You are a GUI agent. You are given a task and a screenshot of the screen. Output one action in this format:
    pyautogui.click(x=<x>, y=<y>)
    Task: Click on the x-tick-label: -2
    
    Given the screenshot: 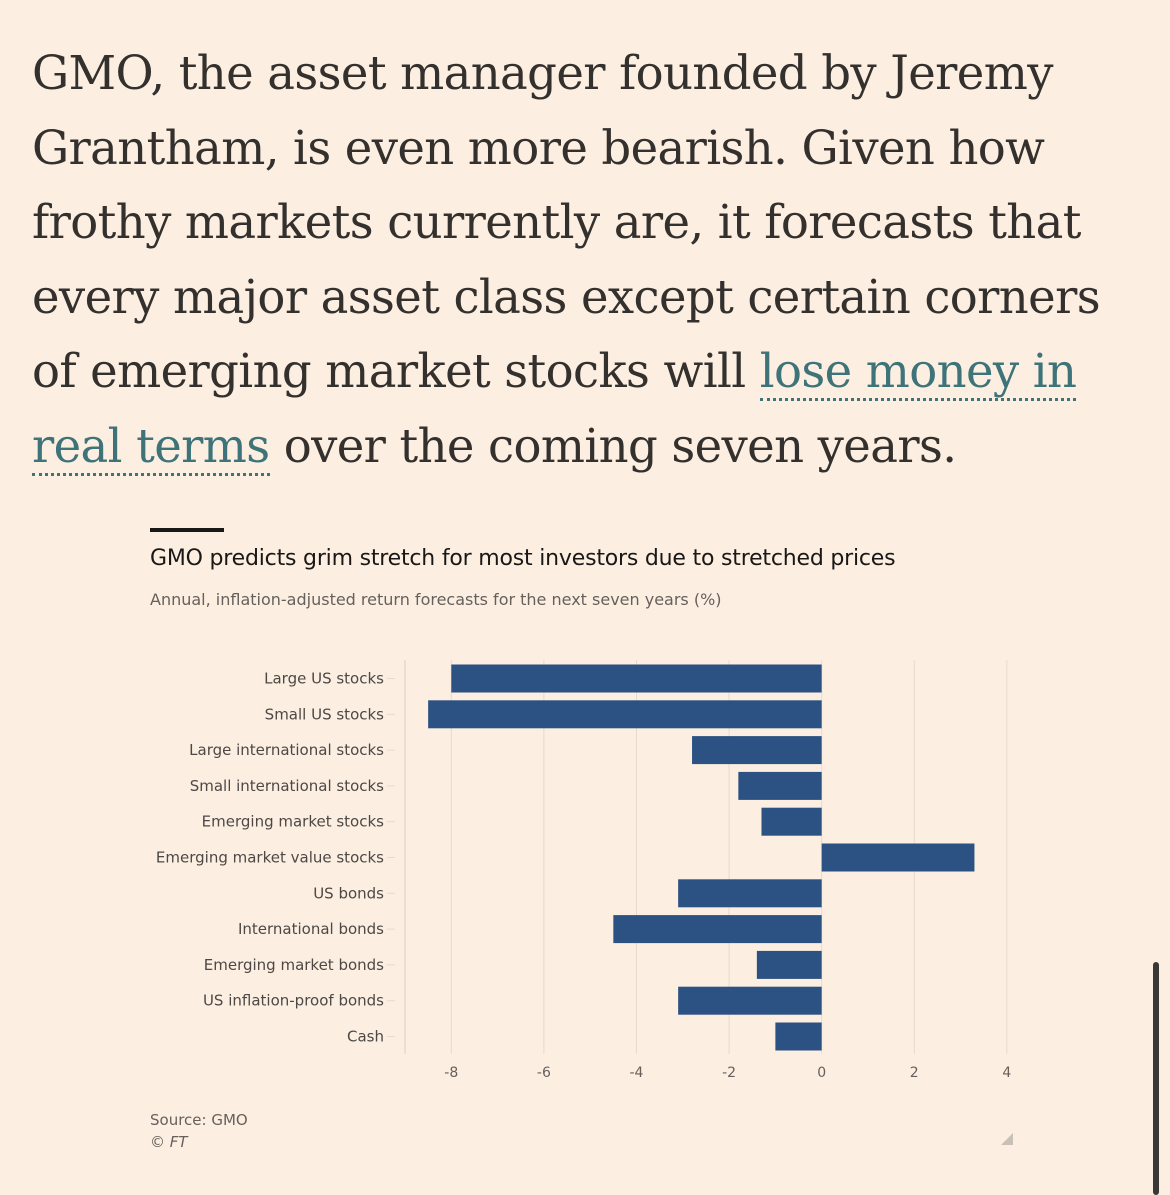 What is the action you would take?
    pyautogui.click(x=729, y=1073)
    